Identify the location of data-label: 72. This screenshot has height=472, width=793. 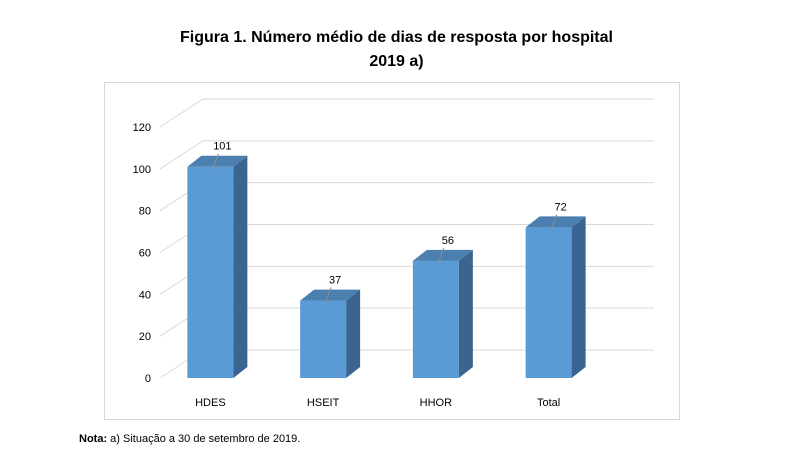
(561, 207).